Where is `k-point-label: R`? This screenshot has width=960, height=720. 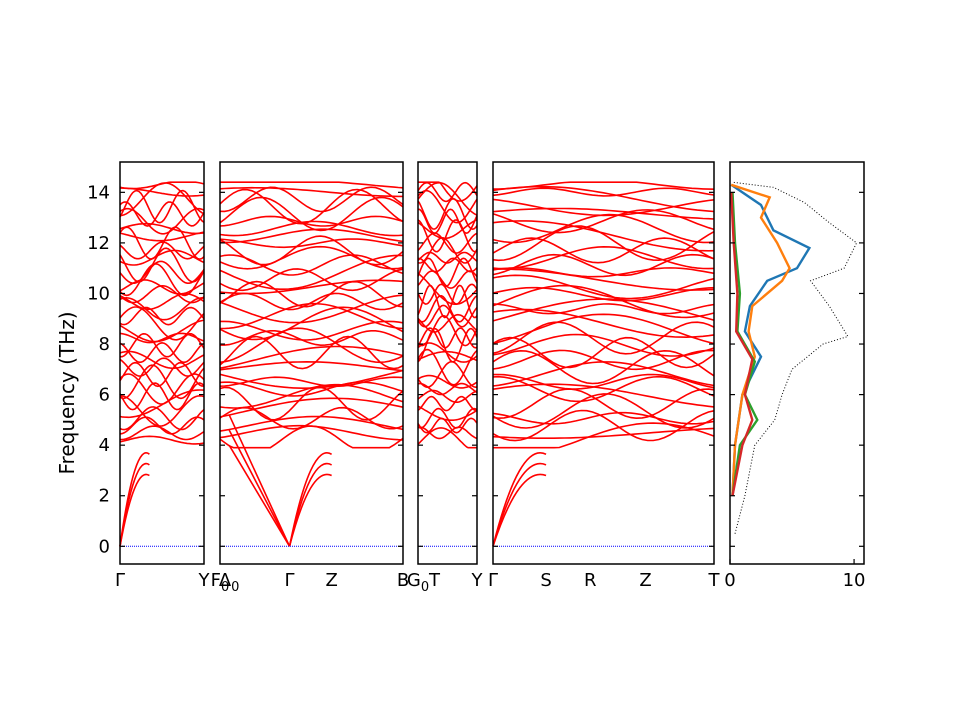
k-point-label: R is located at coordinates (590, 580).